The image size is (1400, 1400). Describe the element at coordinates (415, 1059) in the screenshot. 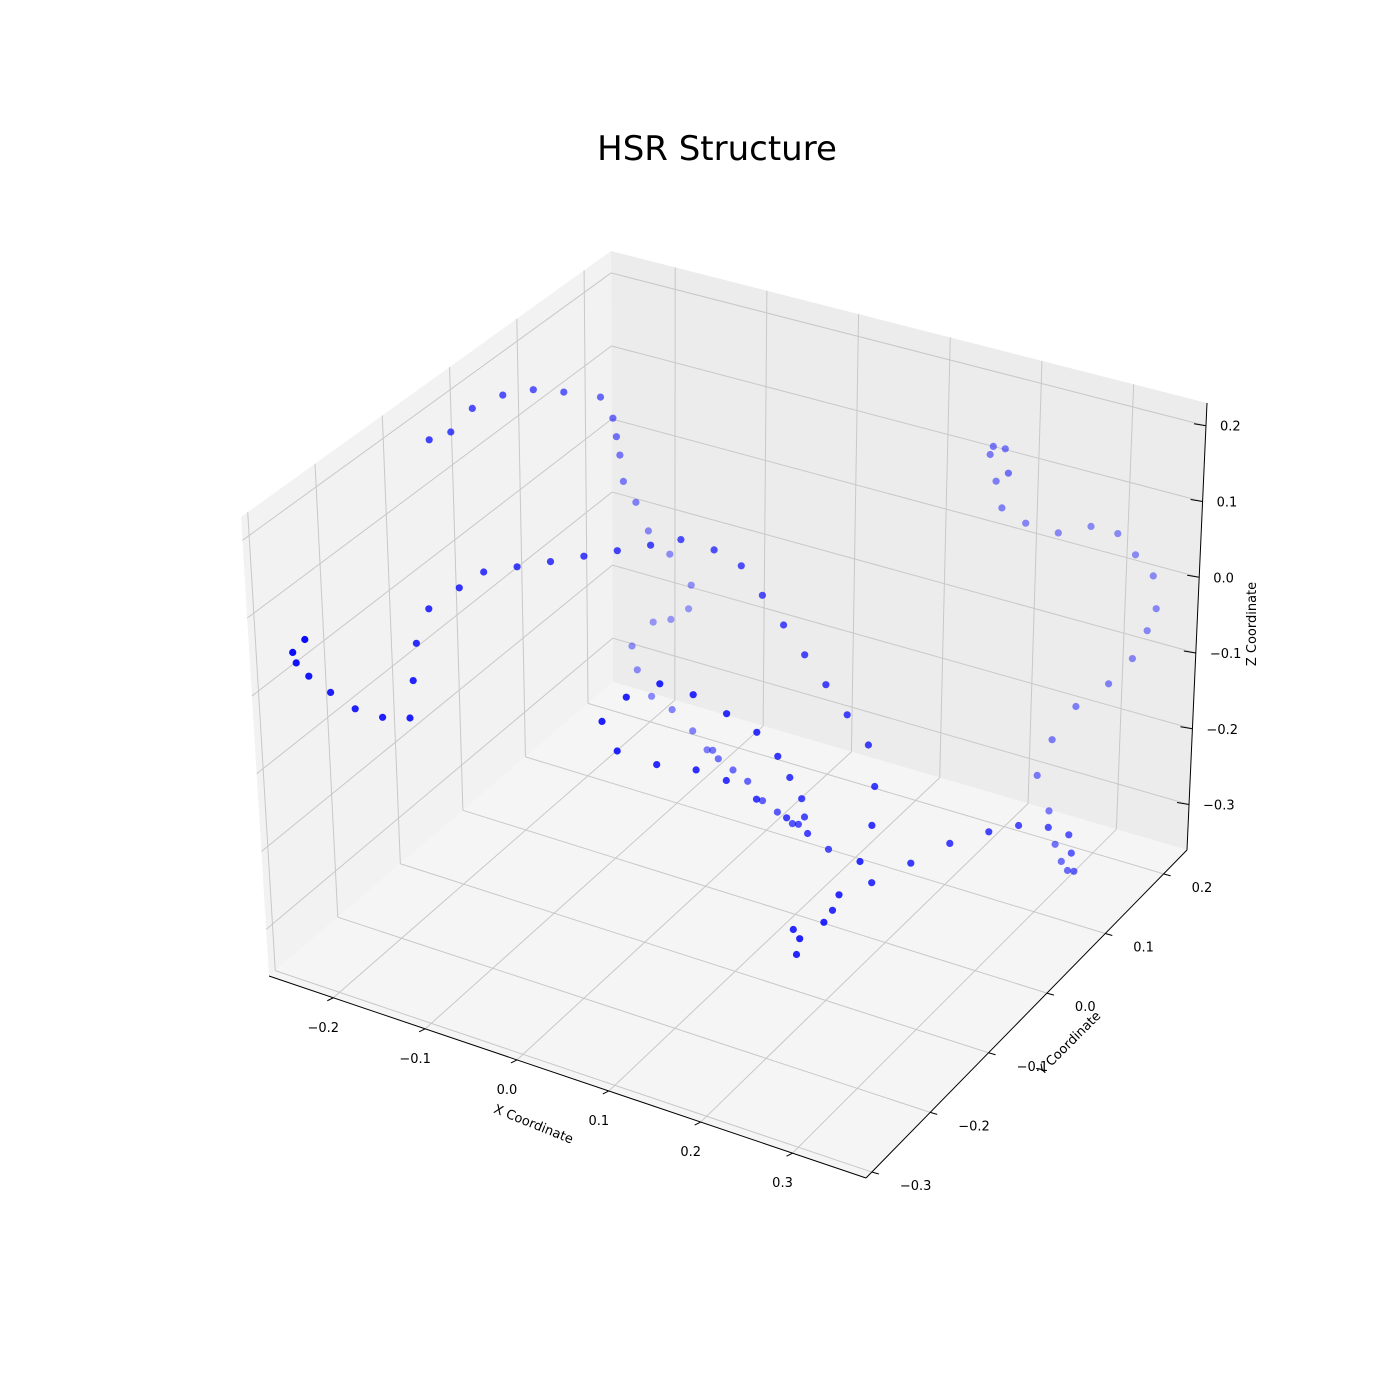

I see `x-tick-label: −0.1` at that location.